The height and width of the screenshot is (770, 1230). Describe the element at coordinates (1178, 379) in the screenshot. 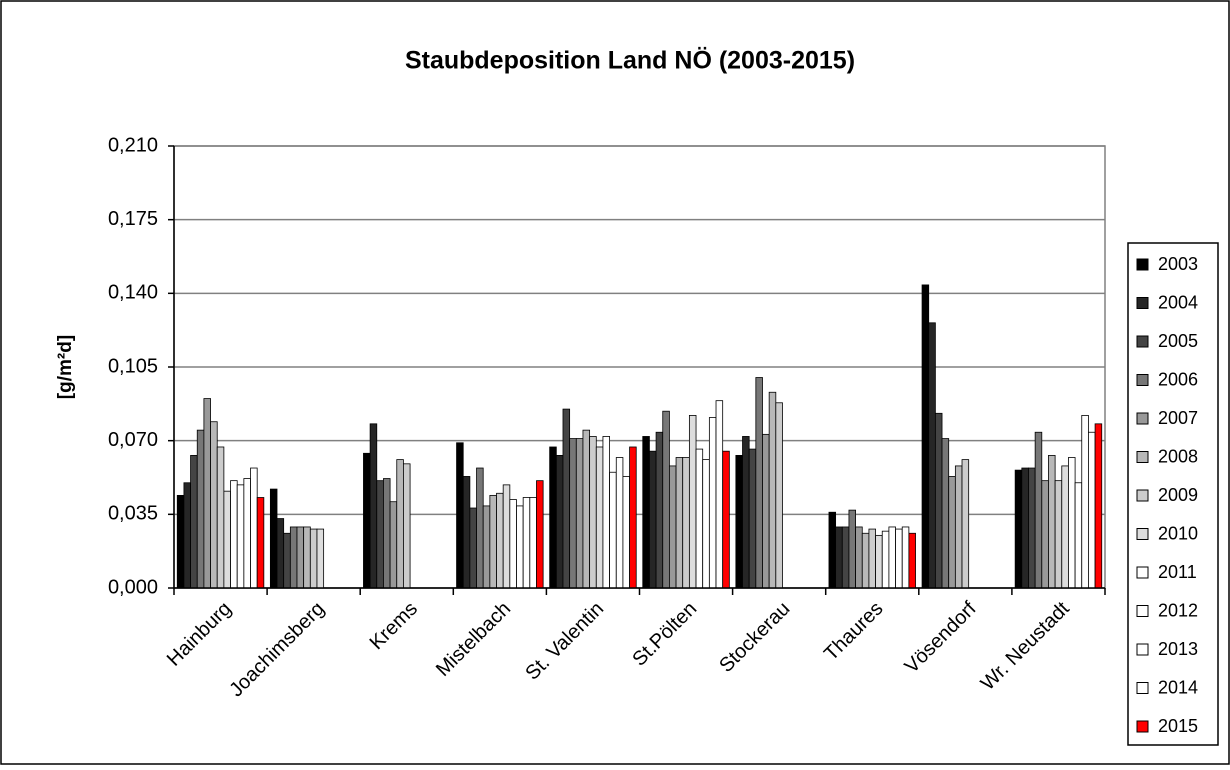

I see `legend-label: 2006` at that location.